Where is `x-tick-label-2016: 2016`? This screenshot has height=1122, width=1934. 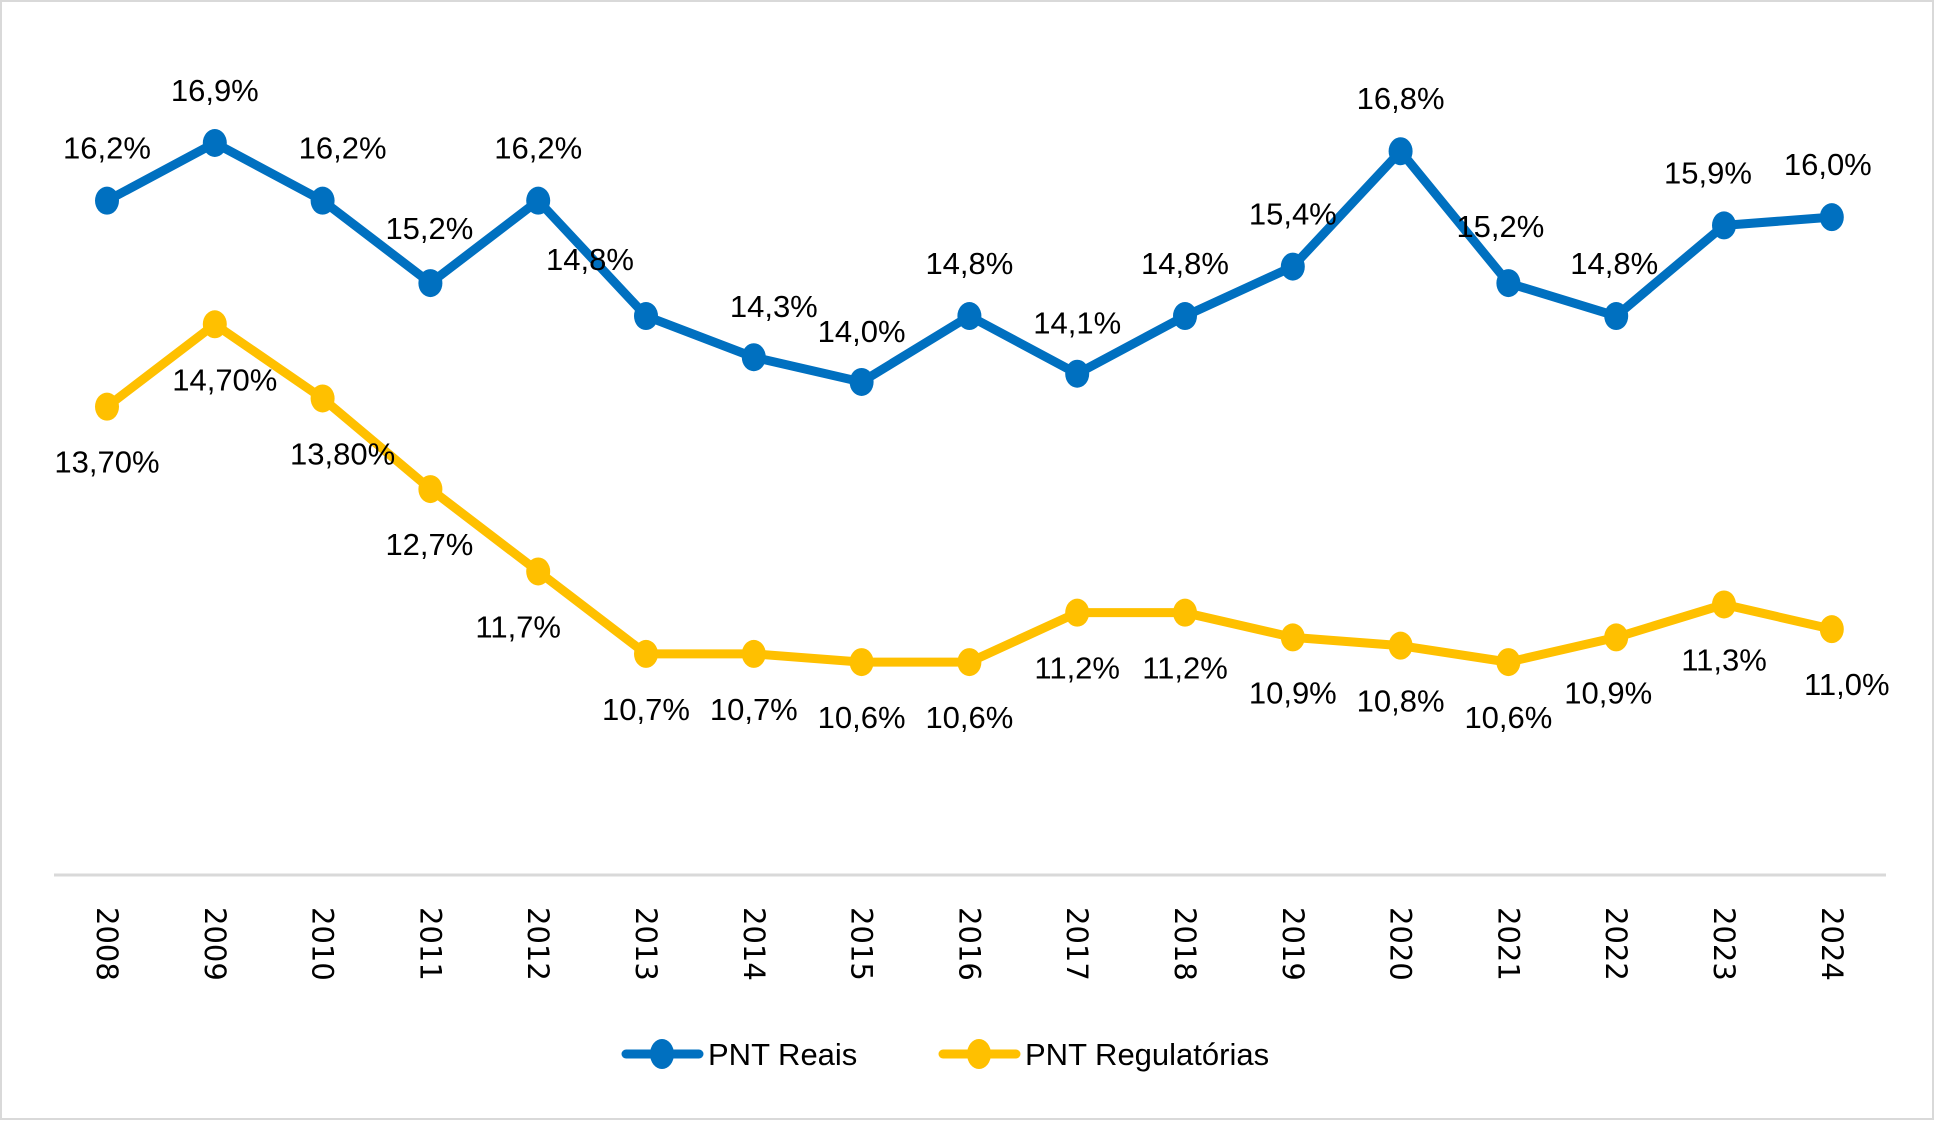 x-tick-label-2016: 2016 is located at coordinates (969, 944).